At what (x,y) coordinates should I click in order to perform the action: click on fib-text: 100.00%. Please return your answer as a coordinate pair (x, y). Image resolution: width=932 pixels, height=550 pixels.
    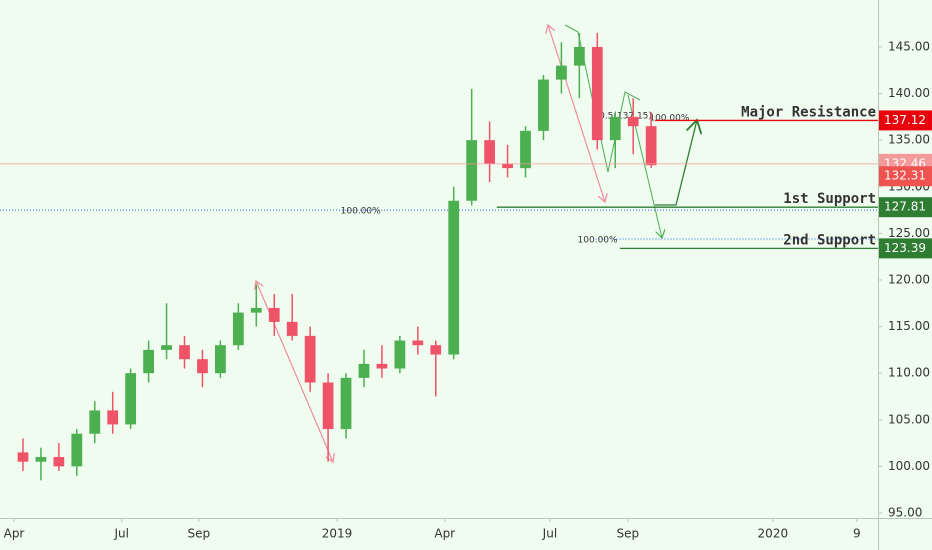
    Looking at the image, I should click on (669, 118).